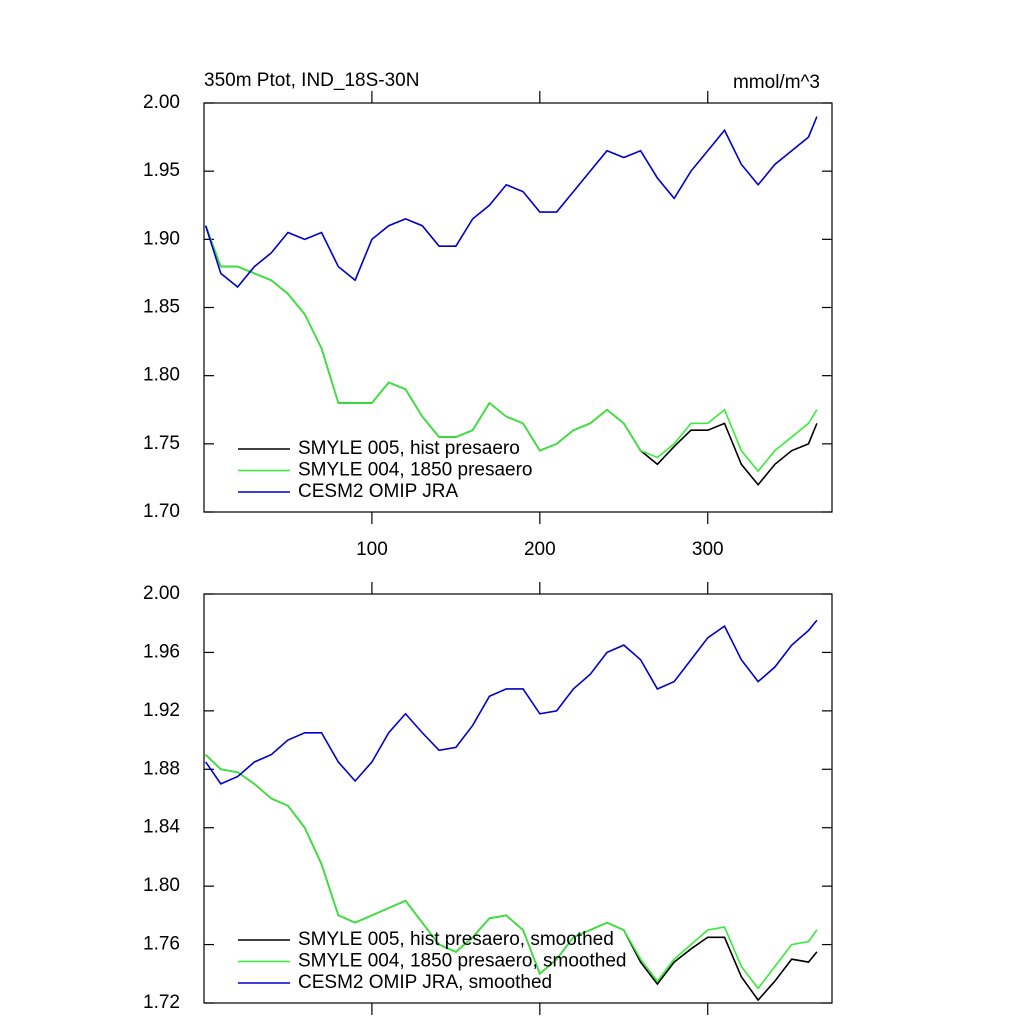 This screenshot has height=1024, width=1024. What do you see at coordinates (161, 651) in the screenshot?
I see `y-tick-label: 1.96` at bounding box center [161, 651].